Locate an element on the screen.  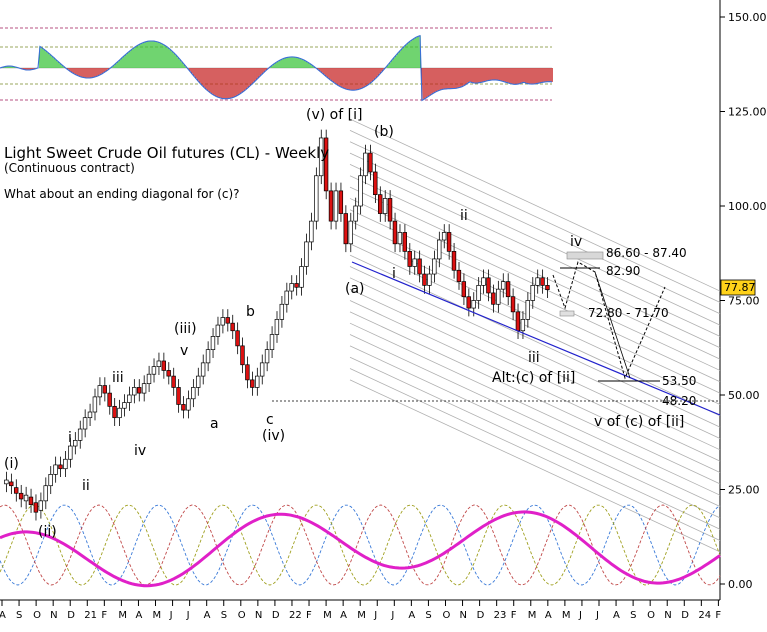
x-tick-label: 24 is located at coordinates (704, 615).